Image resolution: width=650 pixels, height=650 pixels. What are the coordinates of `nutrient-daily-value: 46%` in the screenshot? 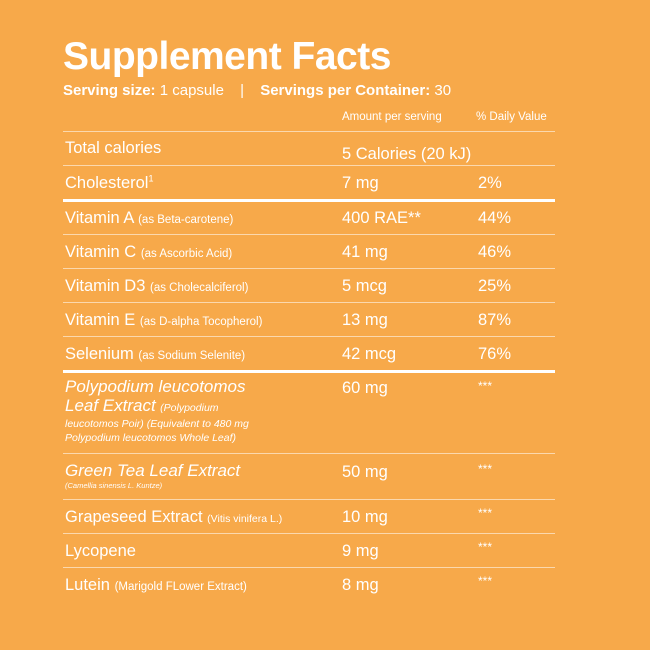 It's located at (495, 252).